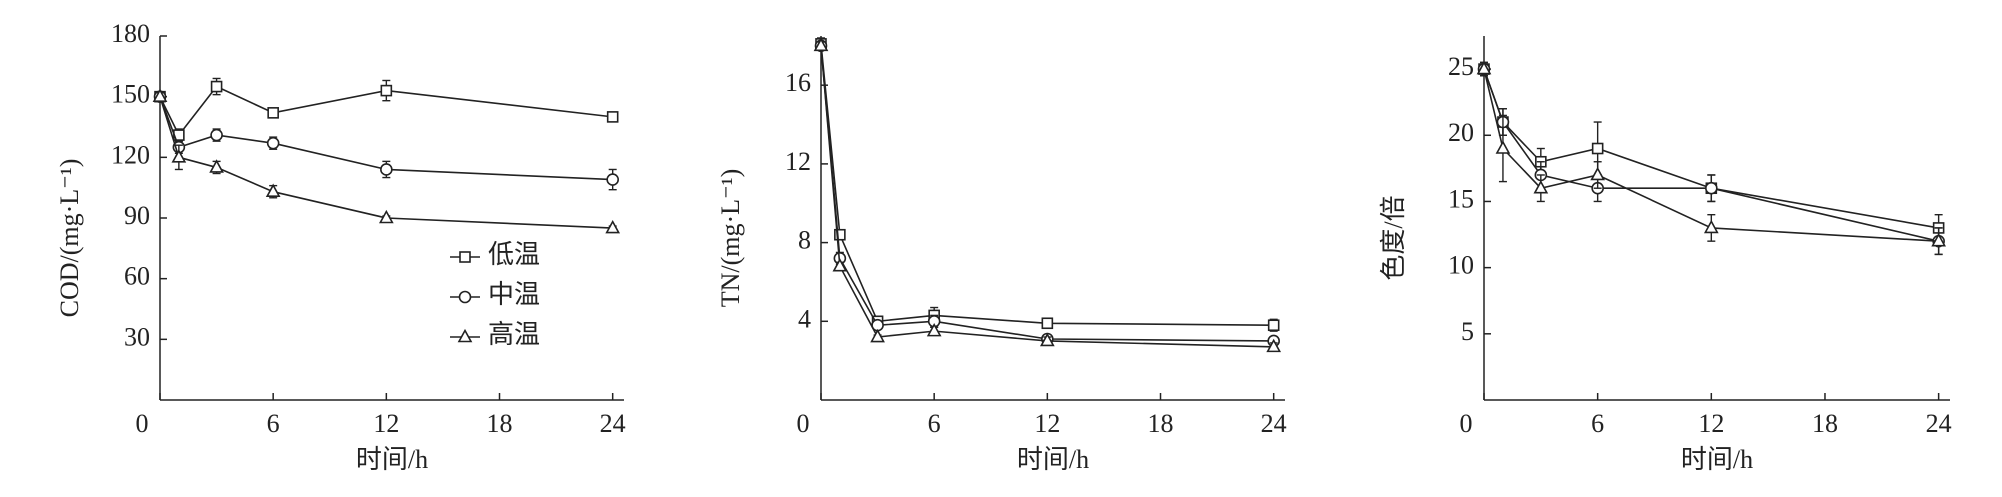 The height and width of the screenshot is (497, 2002). What do you see at coordinates (137, 276) in the screenshot?
I see `y-tick-label: 60` at bounding box center [137, 276].